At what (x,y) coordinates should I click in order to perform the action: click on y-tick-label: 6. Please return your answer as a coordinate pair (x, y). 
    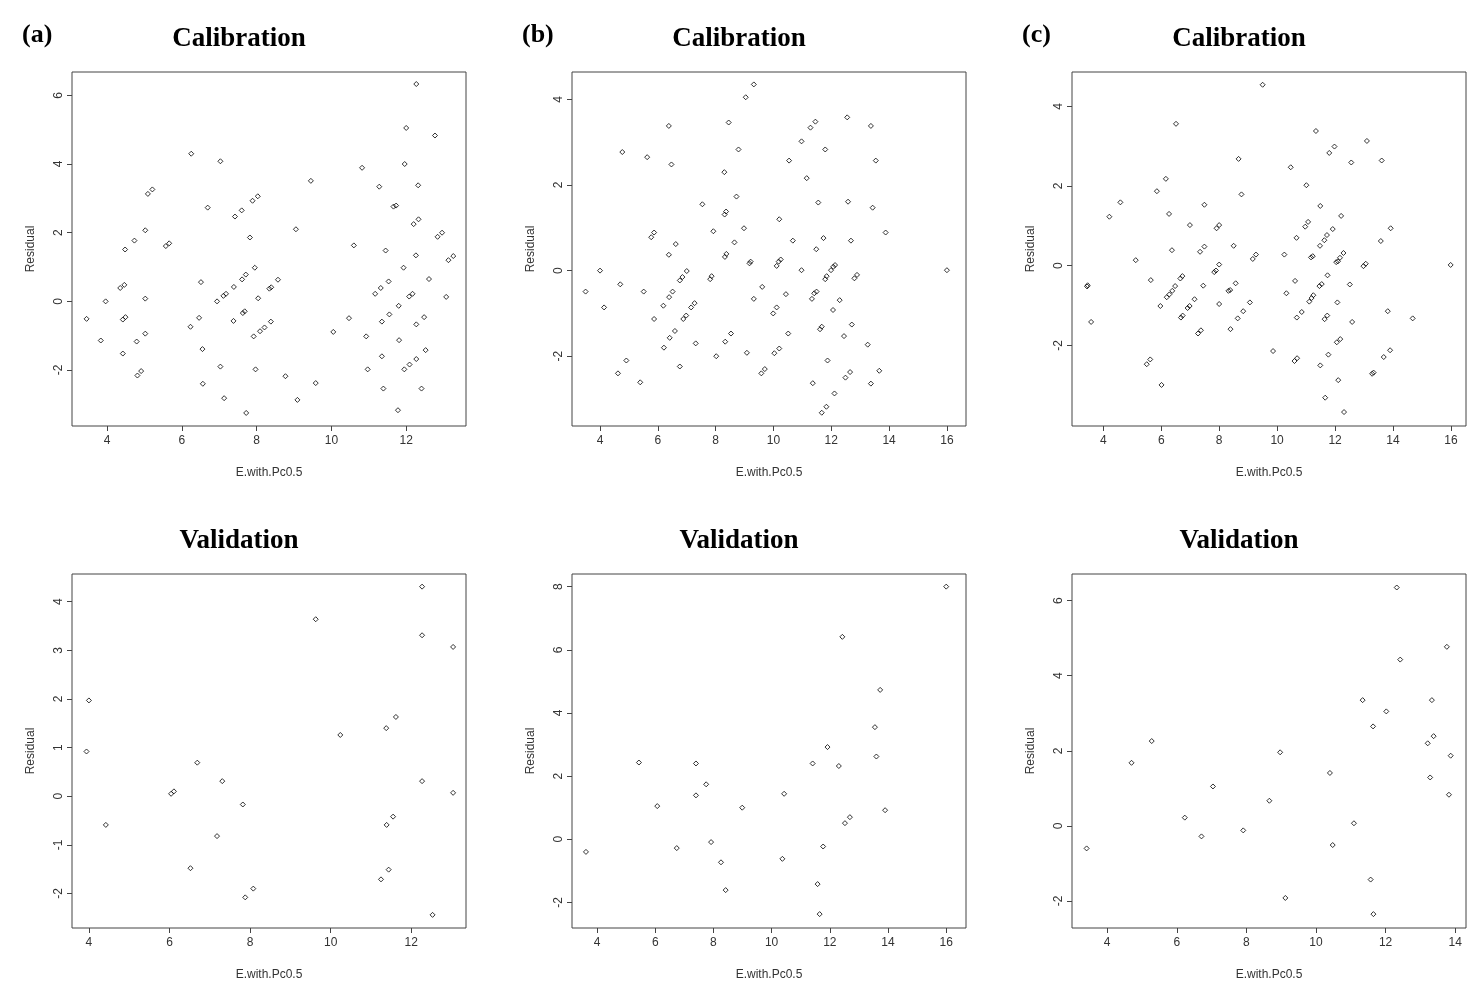
    Looking at the image, I should click on (558, 650).